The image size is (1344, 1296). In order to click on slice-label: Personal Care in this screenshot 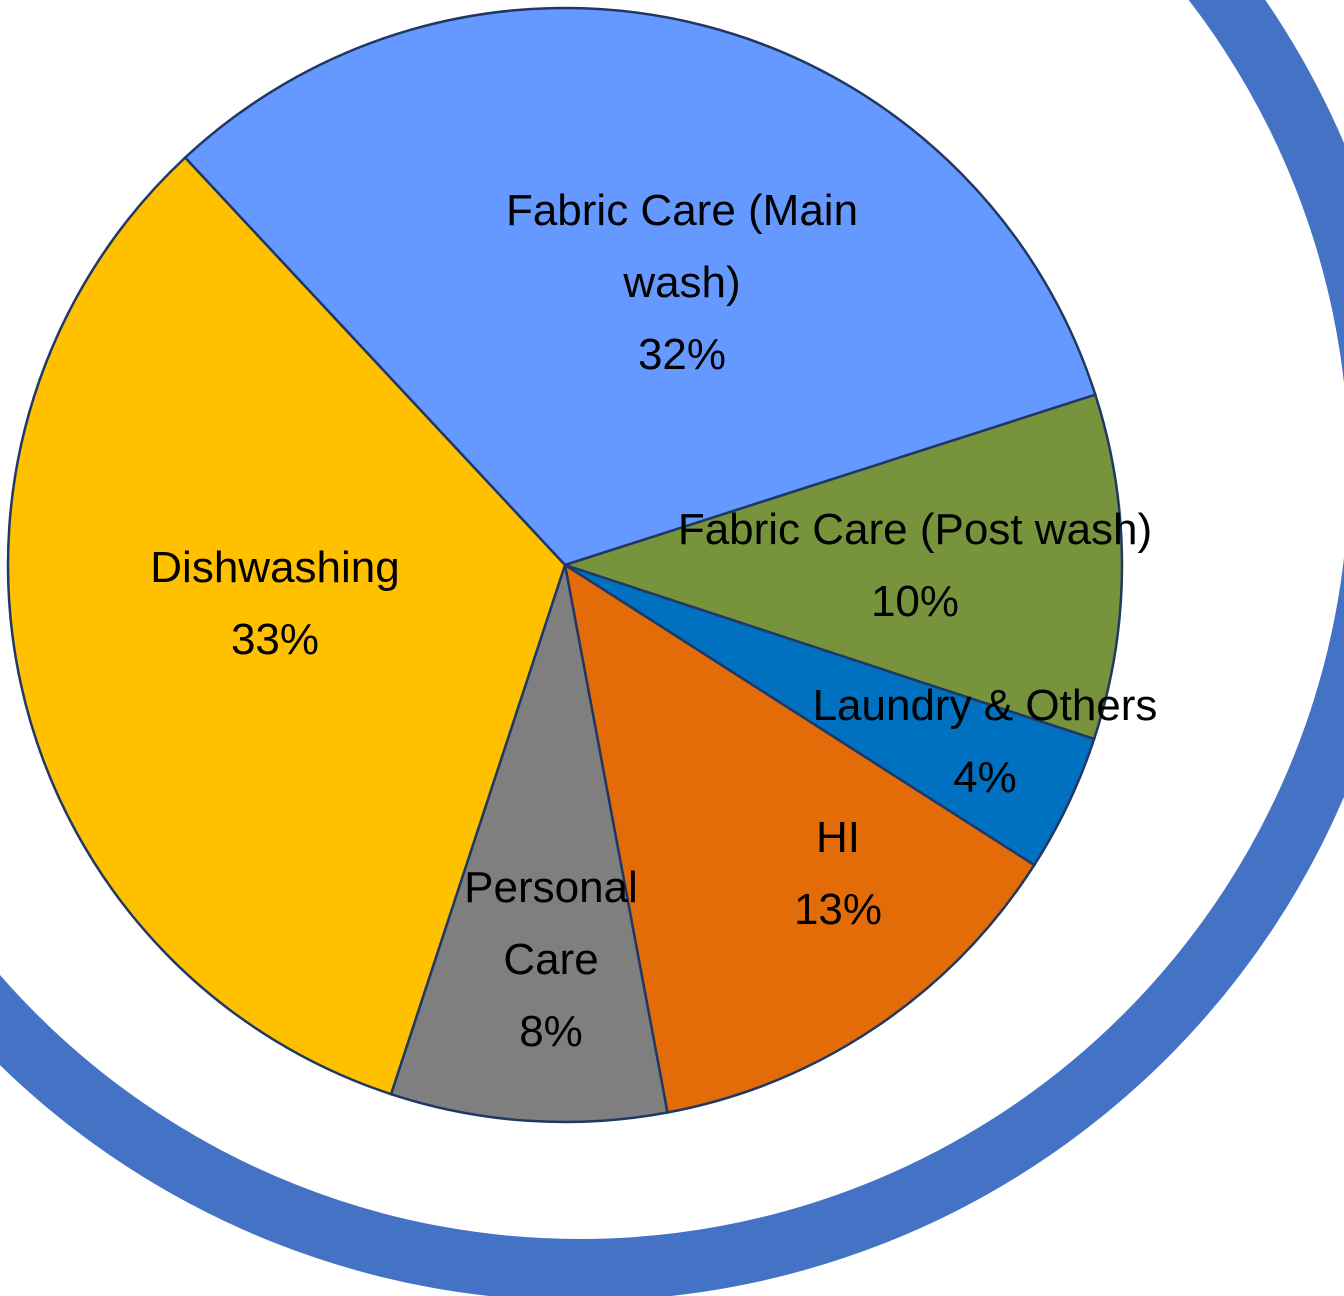, I will do `click(551, 923)`.